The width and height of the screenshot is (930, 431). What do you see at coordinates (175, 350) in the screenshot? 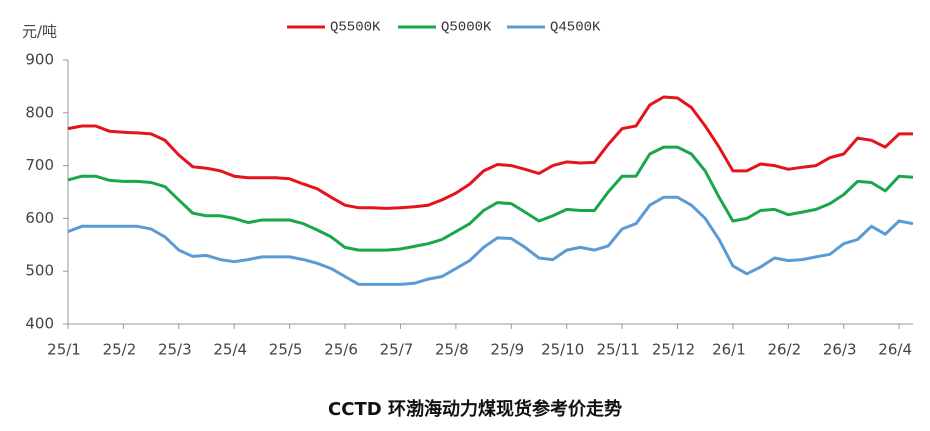
I see `x-tick-label: 25/3` at bounding box center [175, 350].